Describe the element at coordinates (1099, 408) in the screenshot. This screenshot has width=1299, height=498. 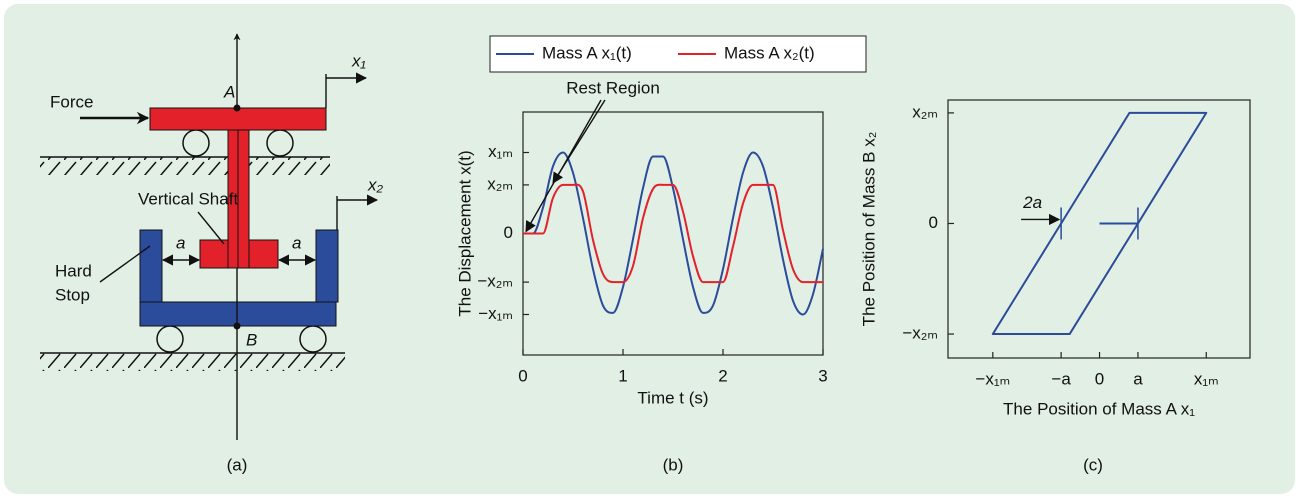
I see `x-axis-title: The Position of Mass A x₁` at that location.